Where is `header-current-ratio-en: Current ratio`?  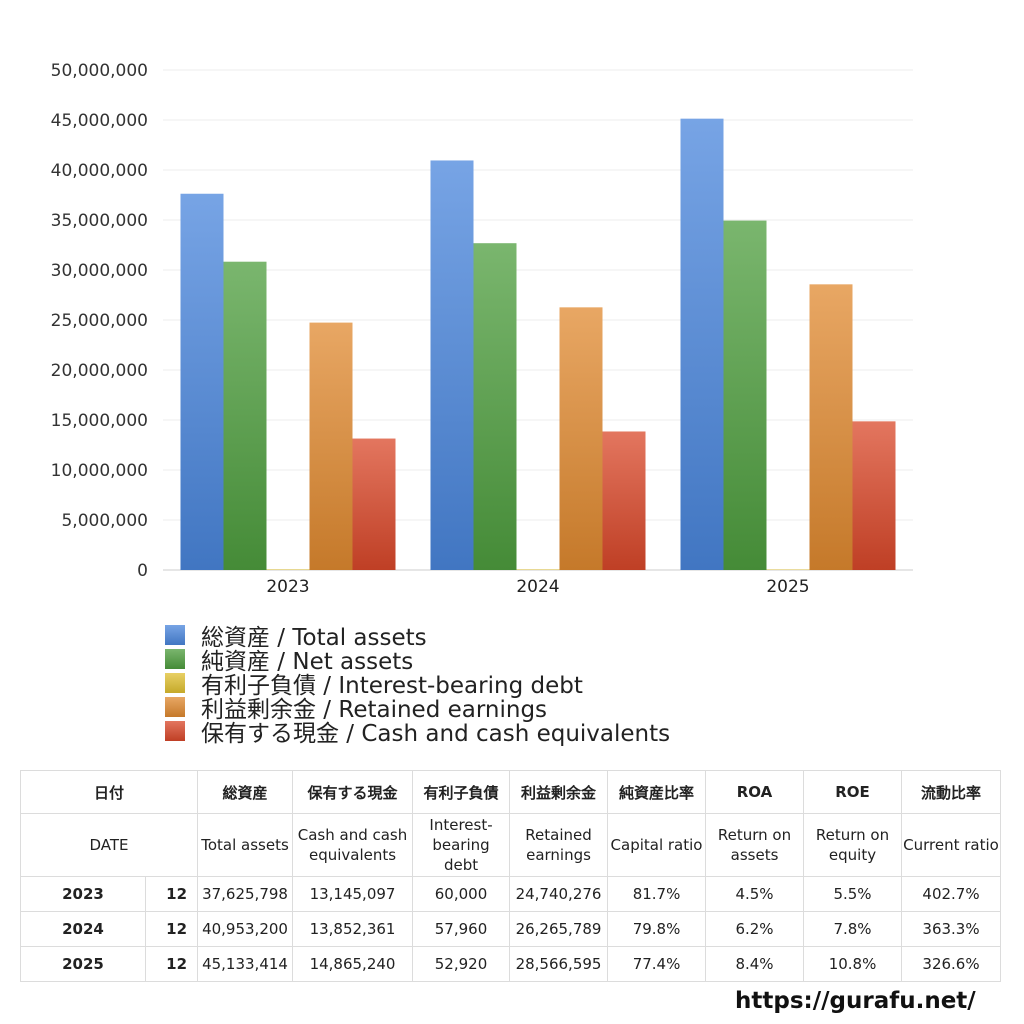 header-current-ratio-en: Current ratio is located at coordinates (951, 845).